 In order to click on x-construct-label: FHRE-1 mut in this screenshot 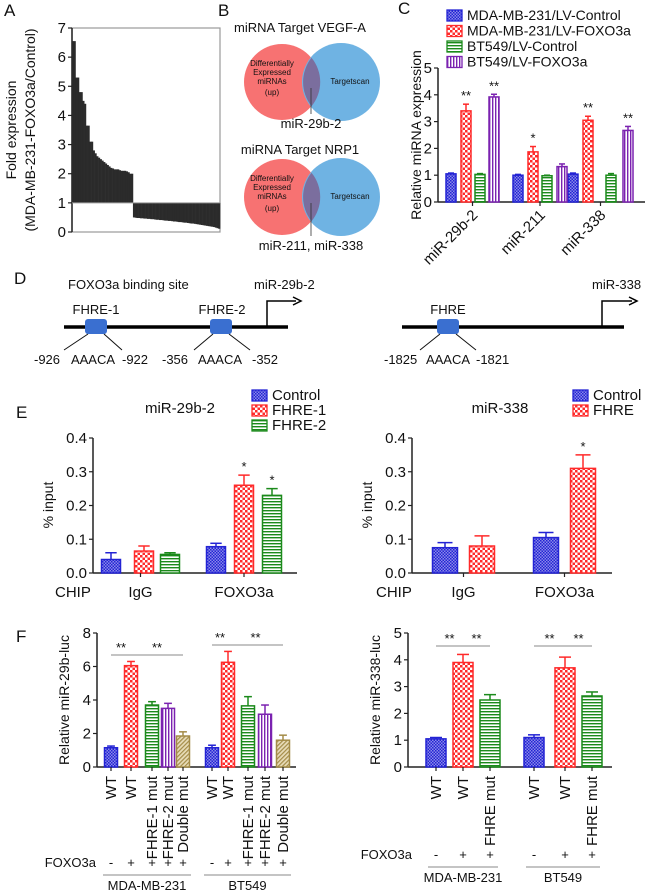, I will do `click(248, 817)`.